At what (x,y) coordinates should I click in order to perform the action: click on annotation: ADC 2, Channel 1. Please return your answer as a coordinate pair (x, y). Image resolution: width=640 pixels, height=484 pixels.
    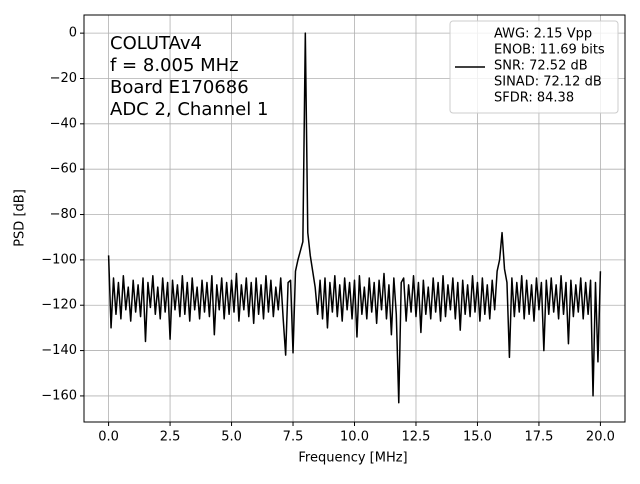
    Looking at the image, I should click on (189, 109).